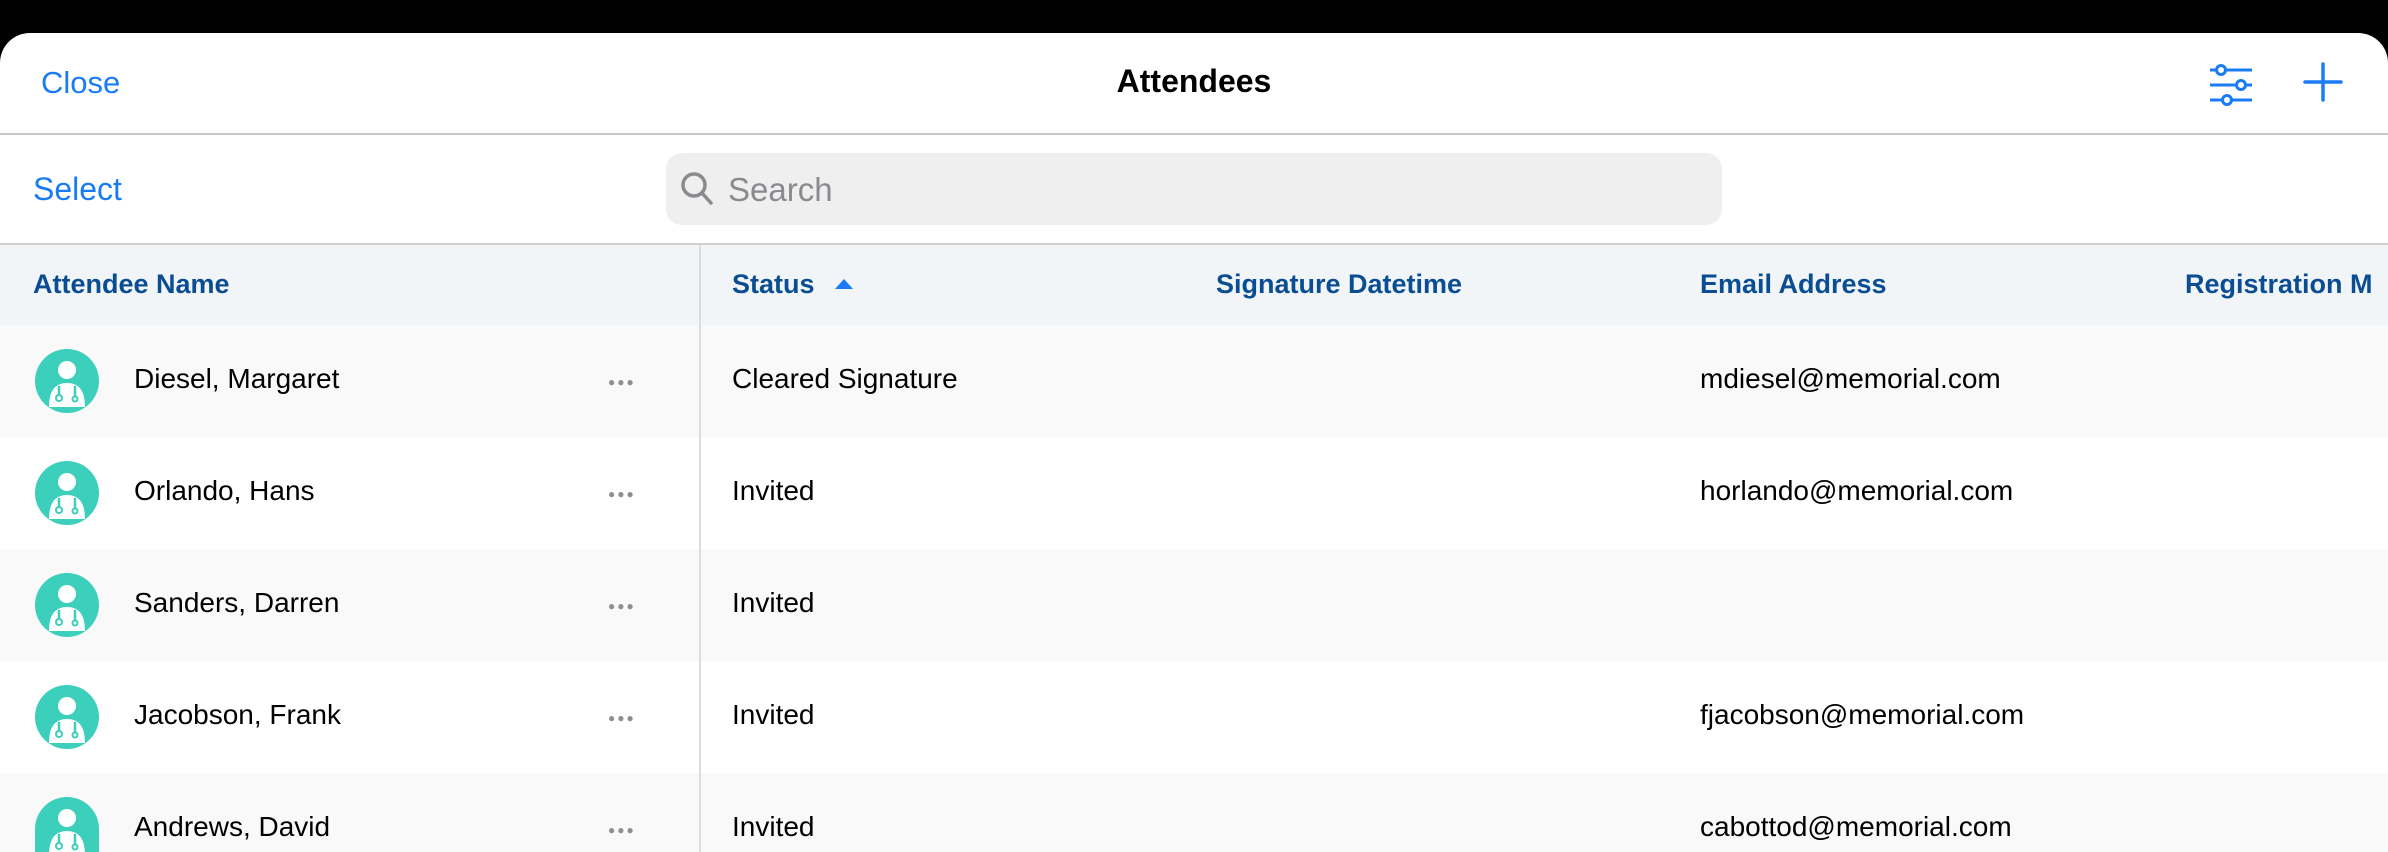  I want to click on plus-icon, so click(2323, 82).